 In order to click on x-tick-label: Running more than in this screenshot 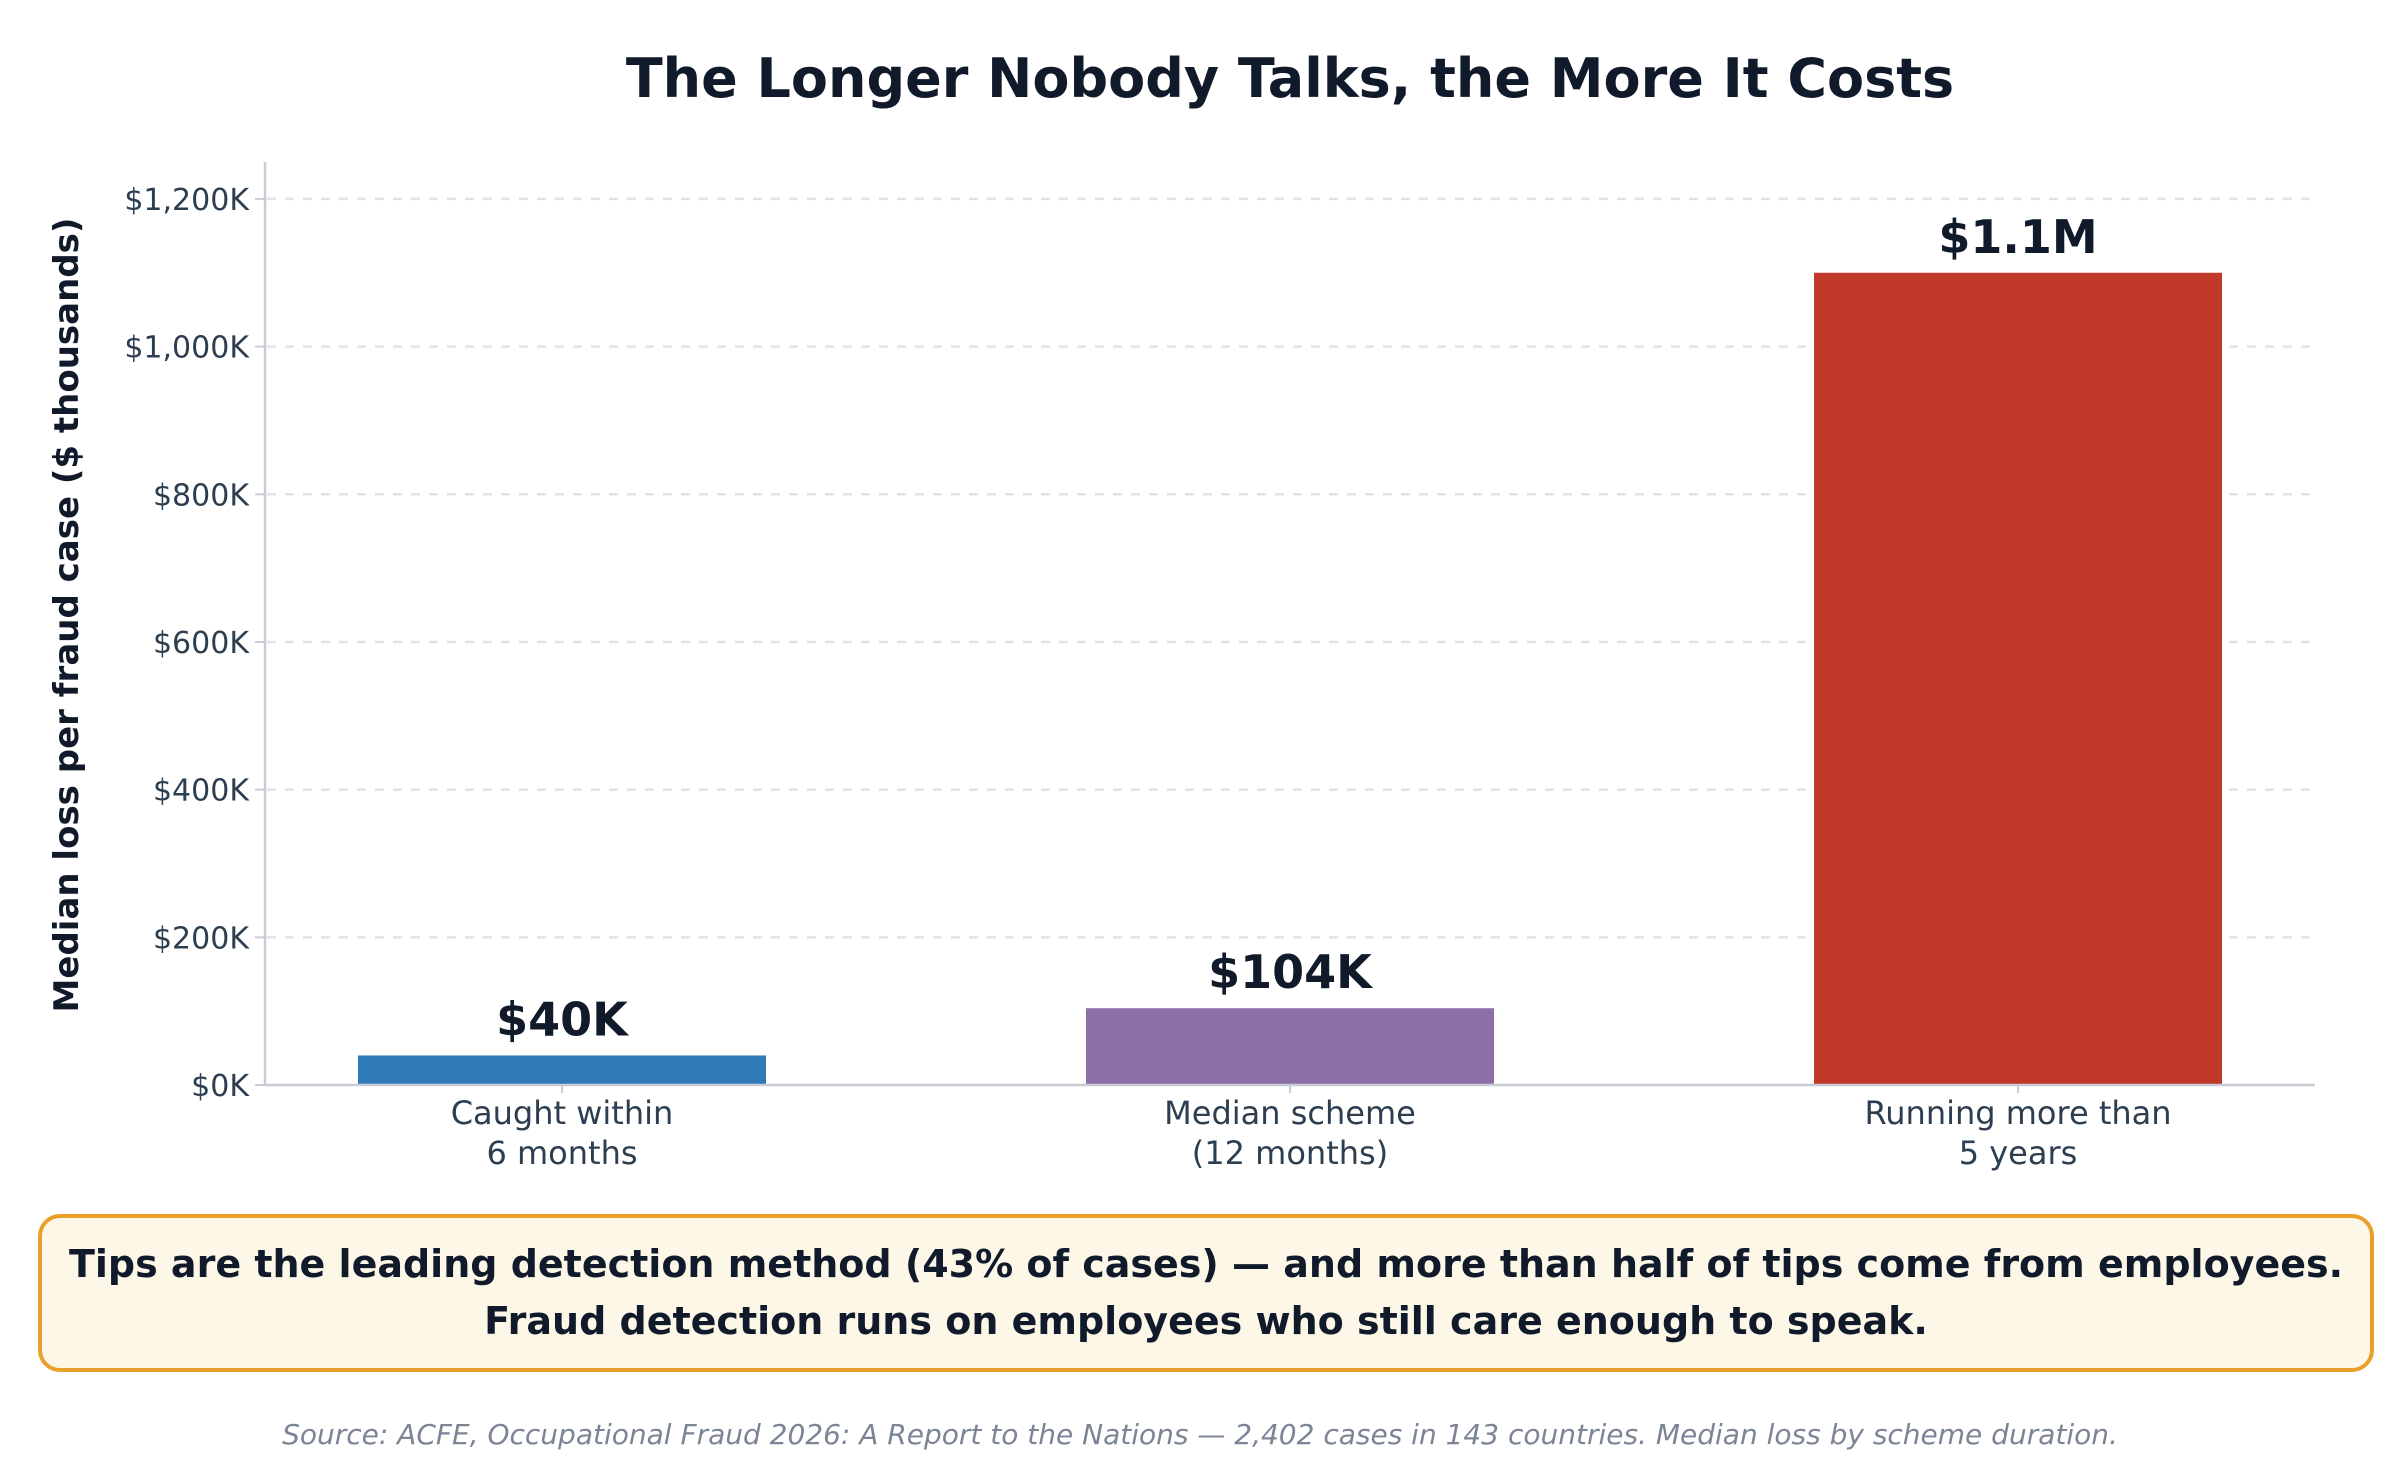, I will do `click(2017, 1113)`.